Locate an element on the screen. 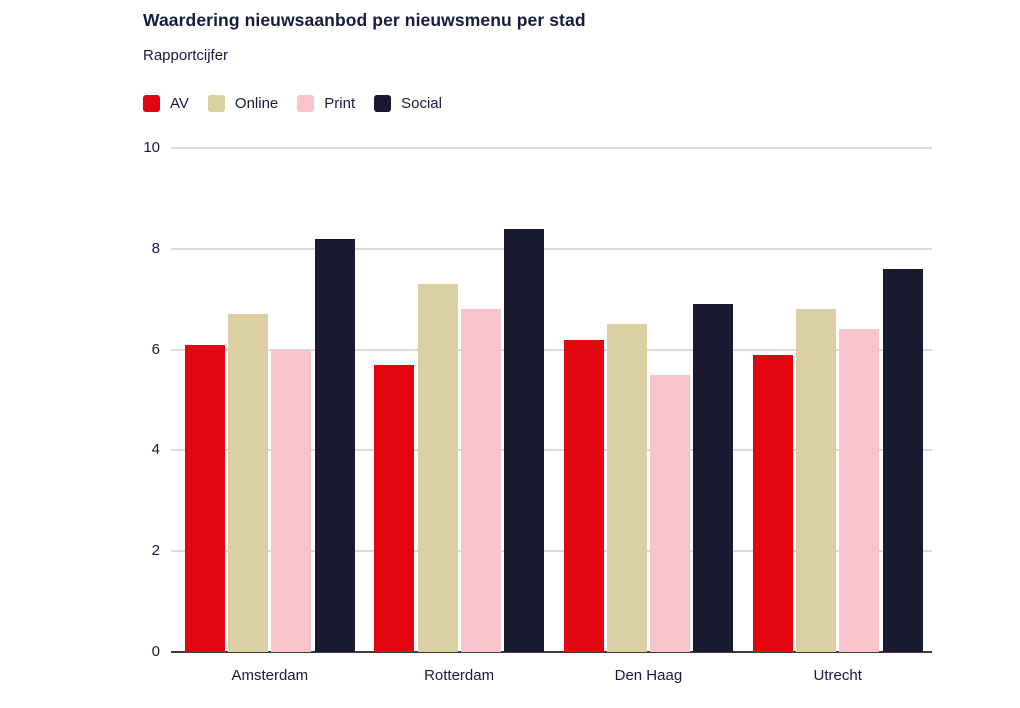 The height and width of the screenshot is (708, 1020). chart-legend: AV Online Print Social is located at coordinates (302, 103).